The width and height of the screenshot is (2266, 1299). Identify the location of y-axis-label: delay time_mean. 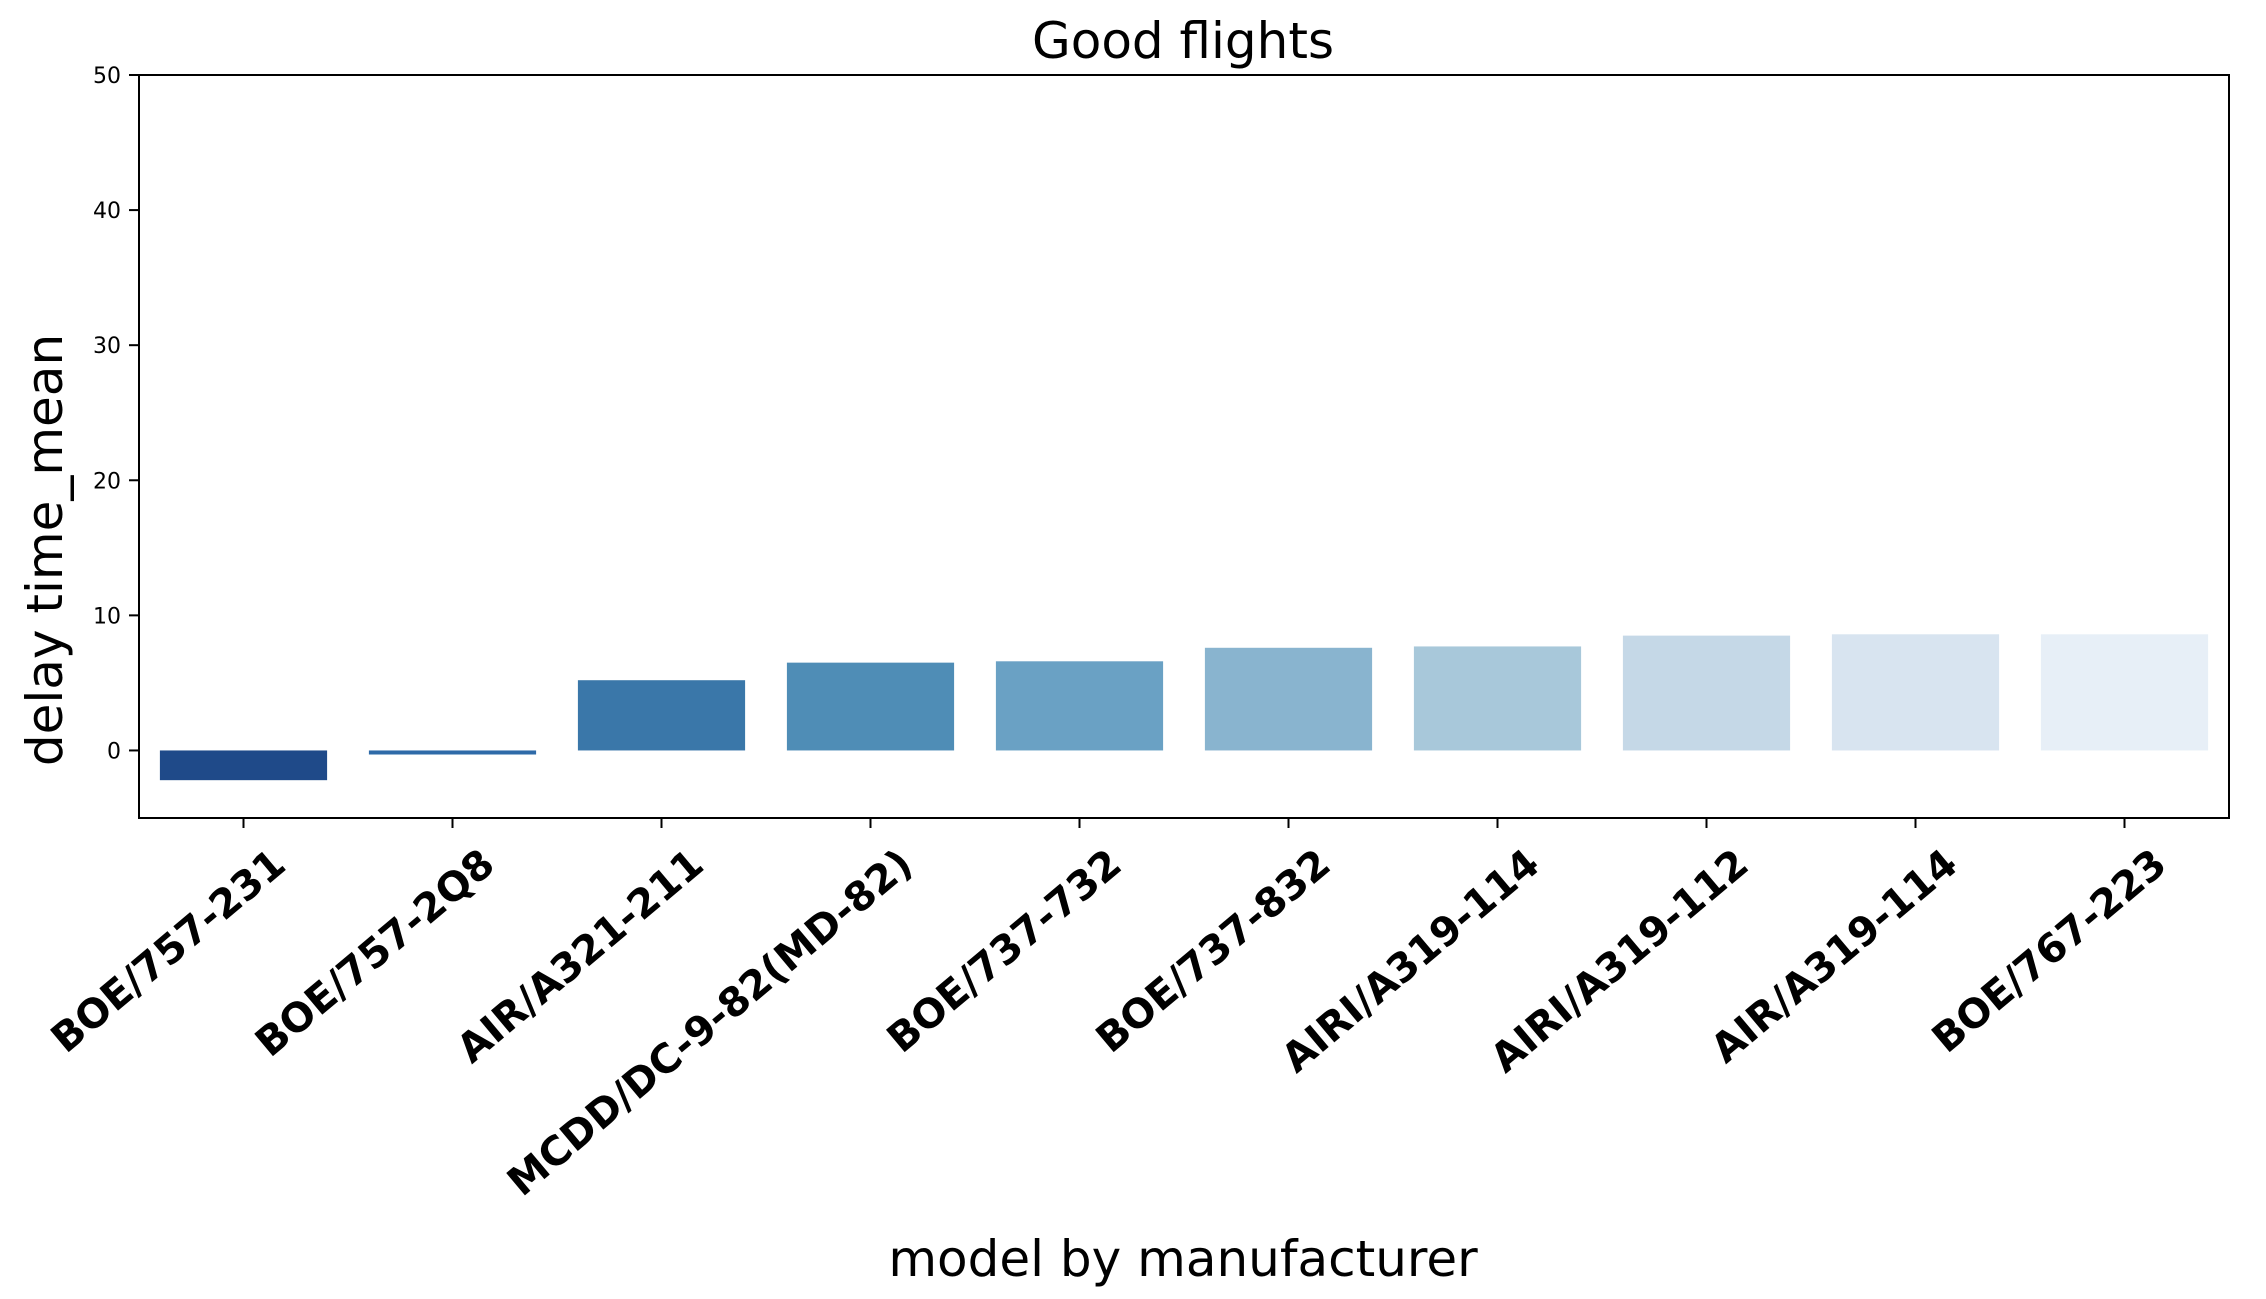
(45, 550).